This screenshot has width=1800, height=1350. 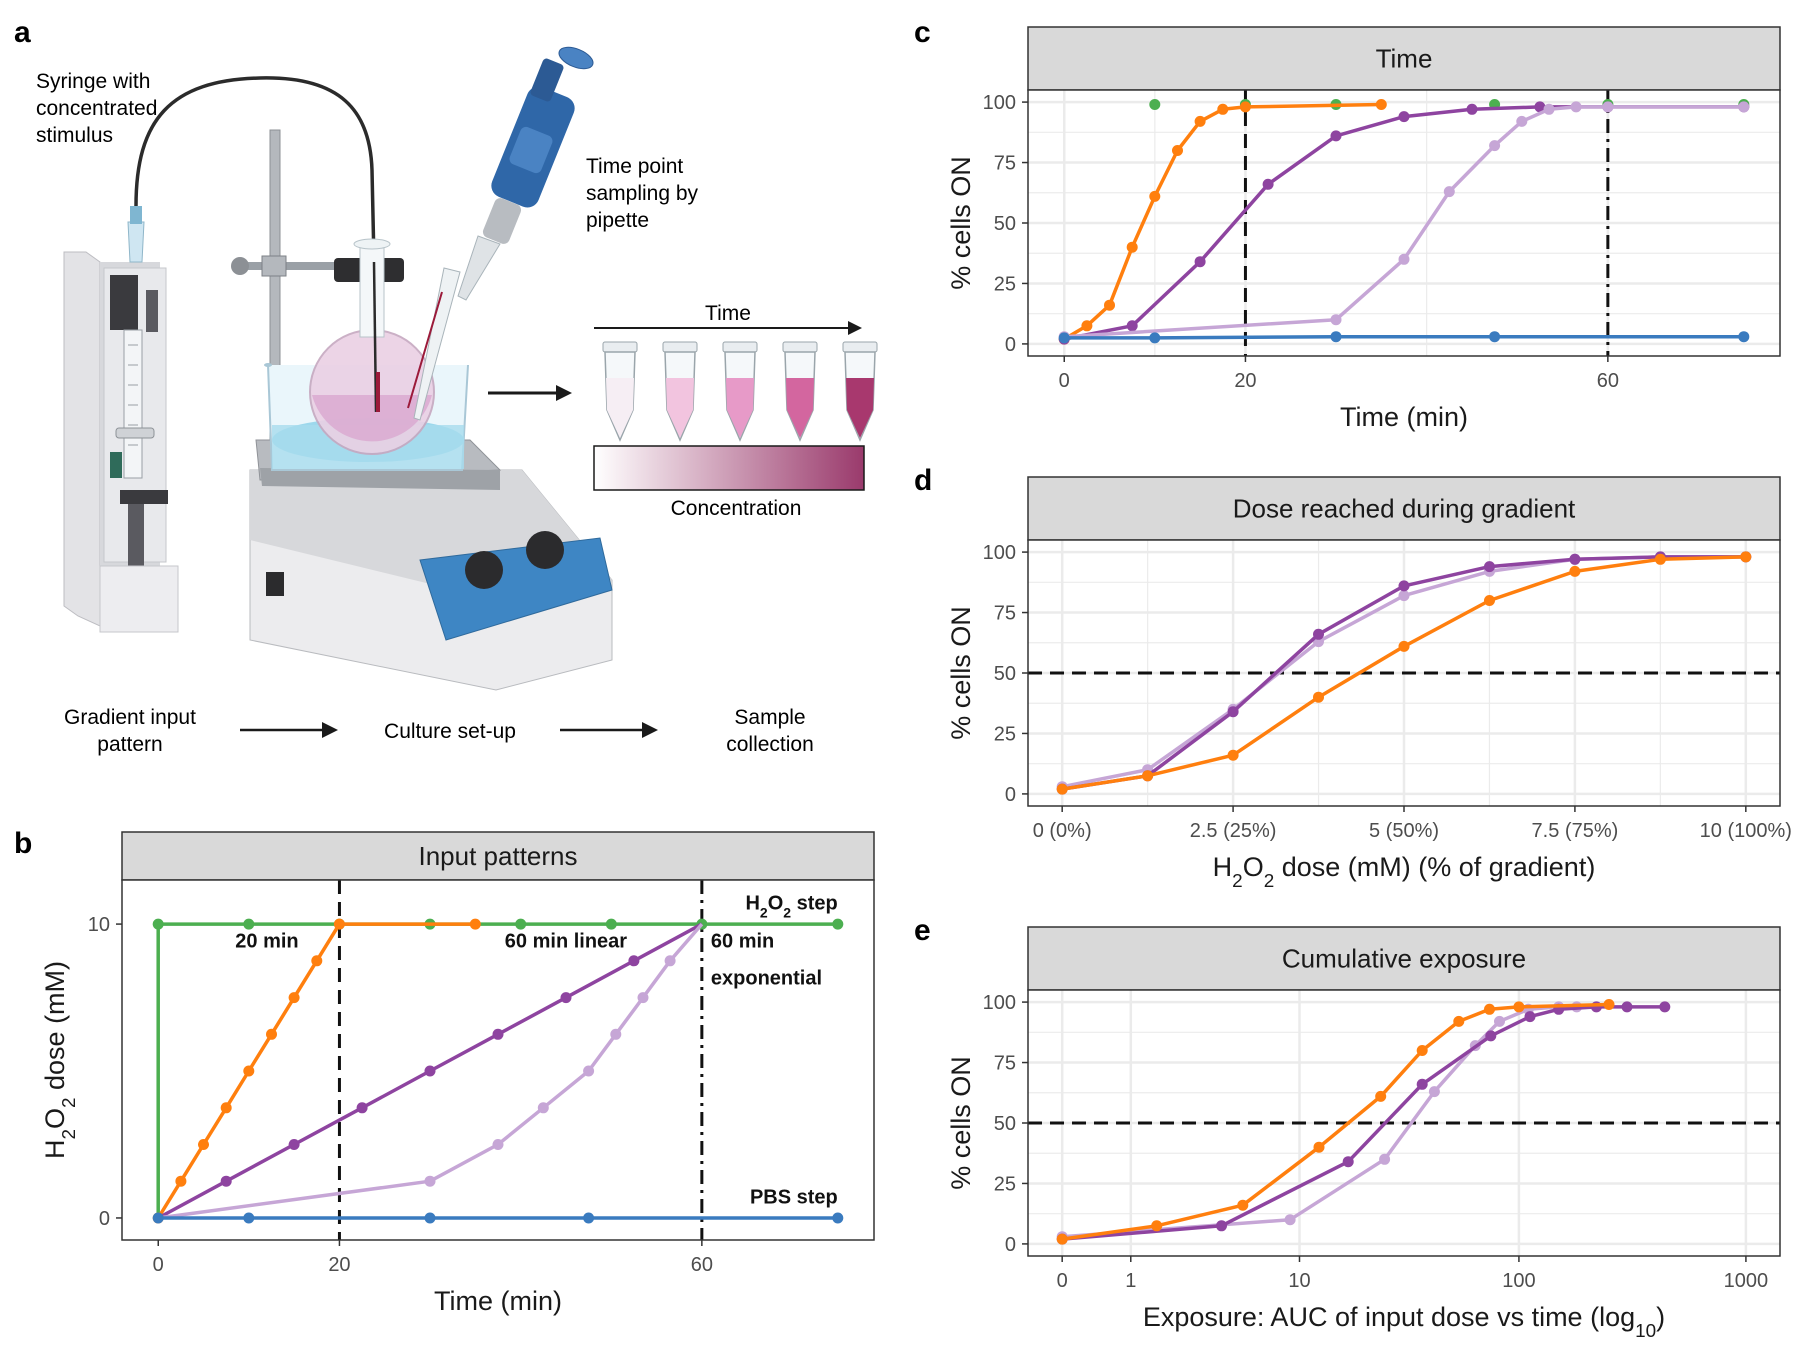 What do you see at coordinates (766, 978) in the screenshot?
I see `chart-annotation: exponential` at bounding box center [766, 978].